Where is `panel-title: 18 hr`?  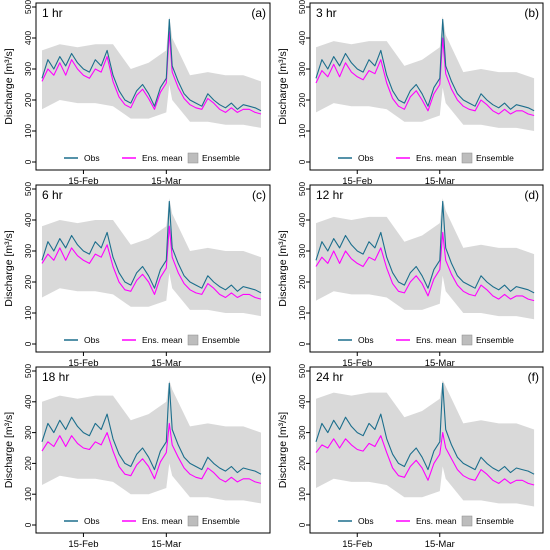 panel-title: 18 hr is located at coordinates (55, 377).